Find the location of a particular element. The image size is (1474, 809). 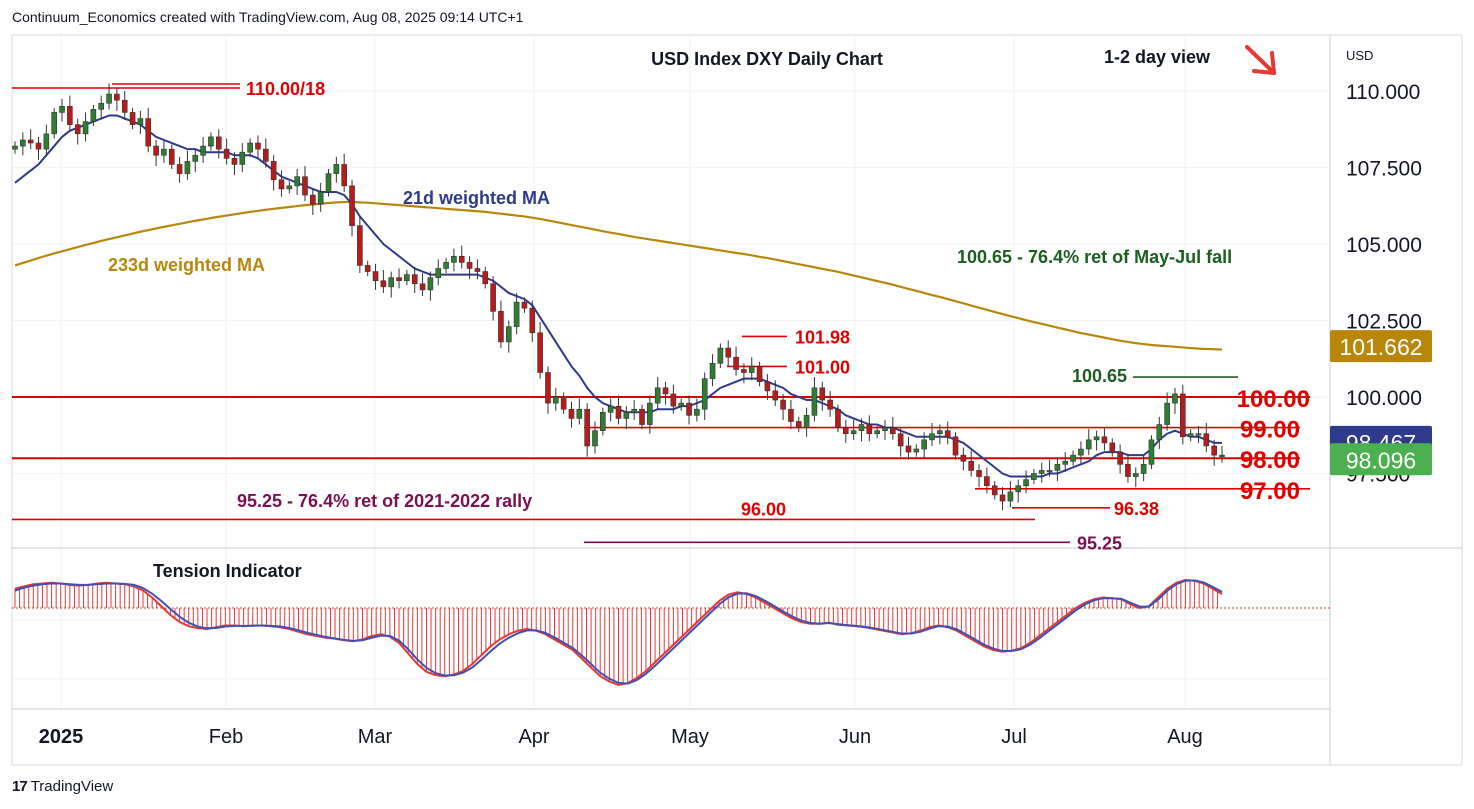

price-tick-2: 105.000 is located at coordinates (1384, 245).